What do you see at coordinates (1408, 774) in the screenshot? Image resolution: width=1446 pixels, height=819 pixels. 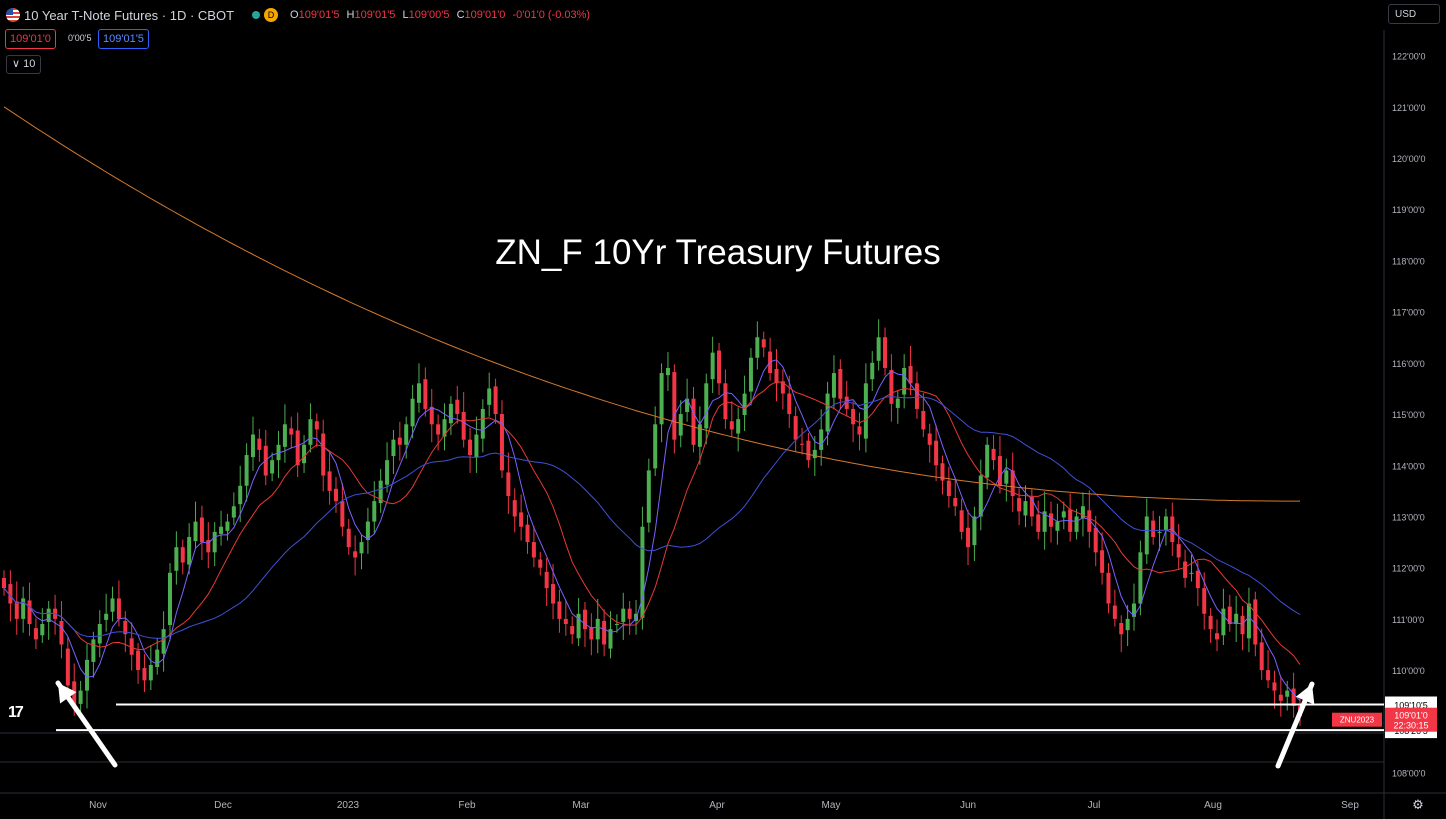 I see `price-tick-label: 108'00'0` at bounding box center [1408, 774].